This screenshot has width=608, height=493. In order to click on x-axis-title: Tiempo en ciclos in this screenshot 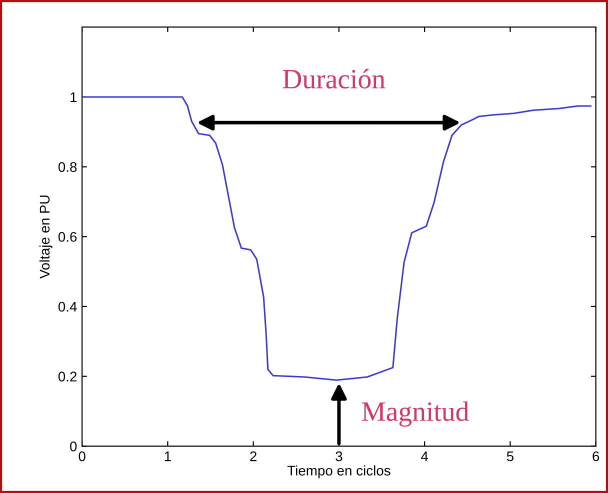, I will do `click(338, 471)`.